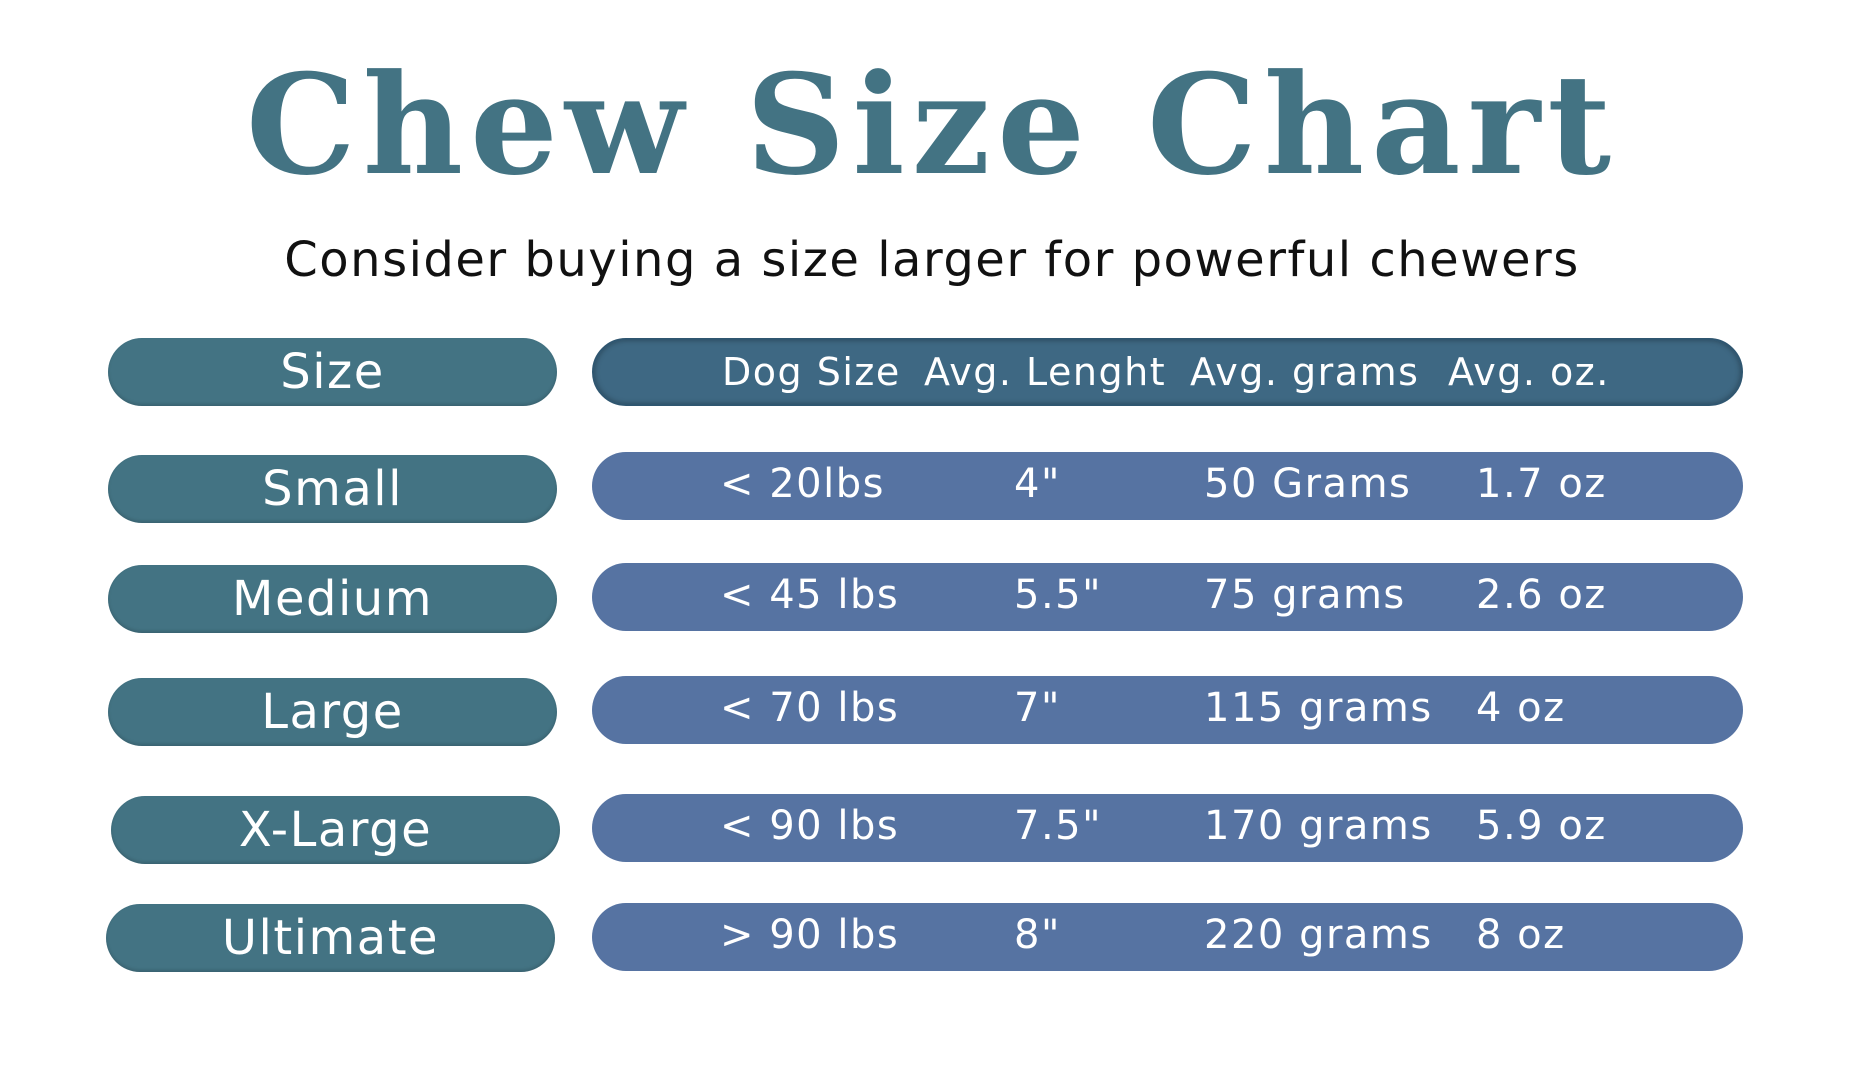  I want to click on table-row: < 70 lbs 7" 115 grams 4 oz, so click(1167, 710).